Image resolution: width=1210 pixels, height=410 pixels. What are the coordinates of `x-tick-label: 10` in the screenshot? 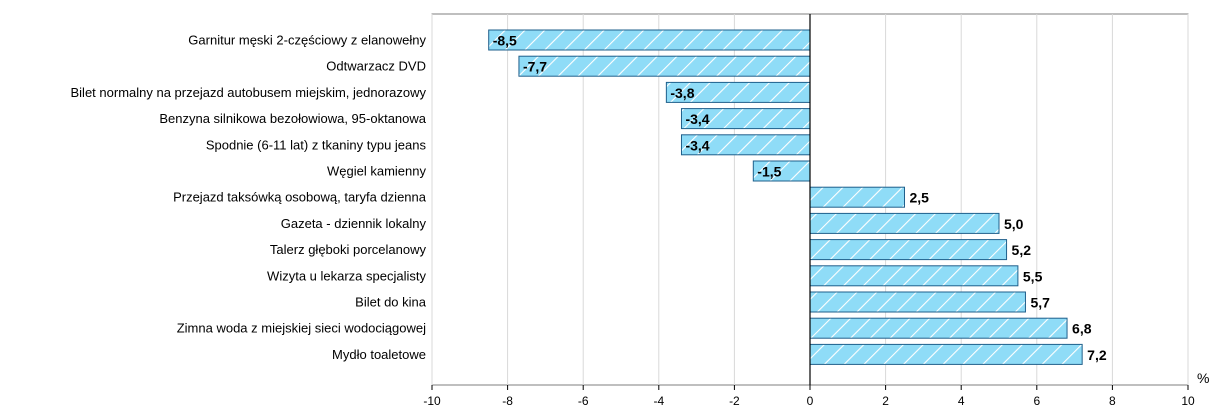 It's located at (1188, 401).